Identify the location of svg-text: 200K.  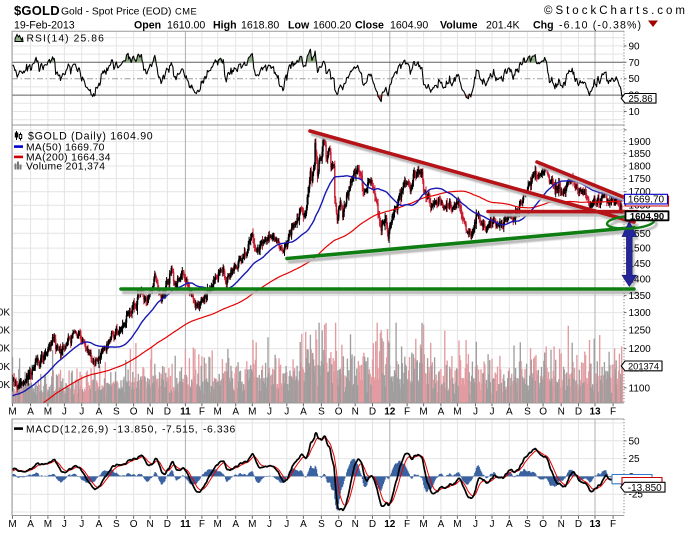
(5, 367).